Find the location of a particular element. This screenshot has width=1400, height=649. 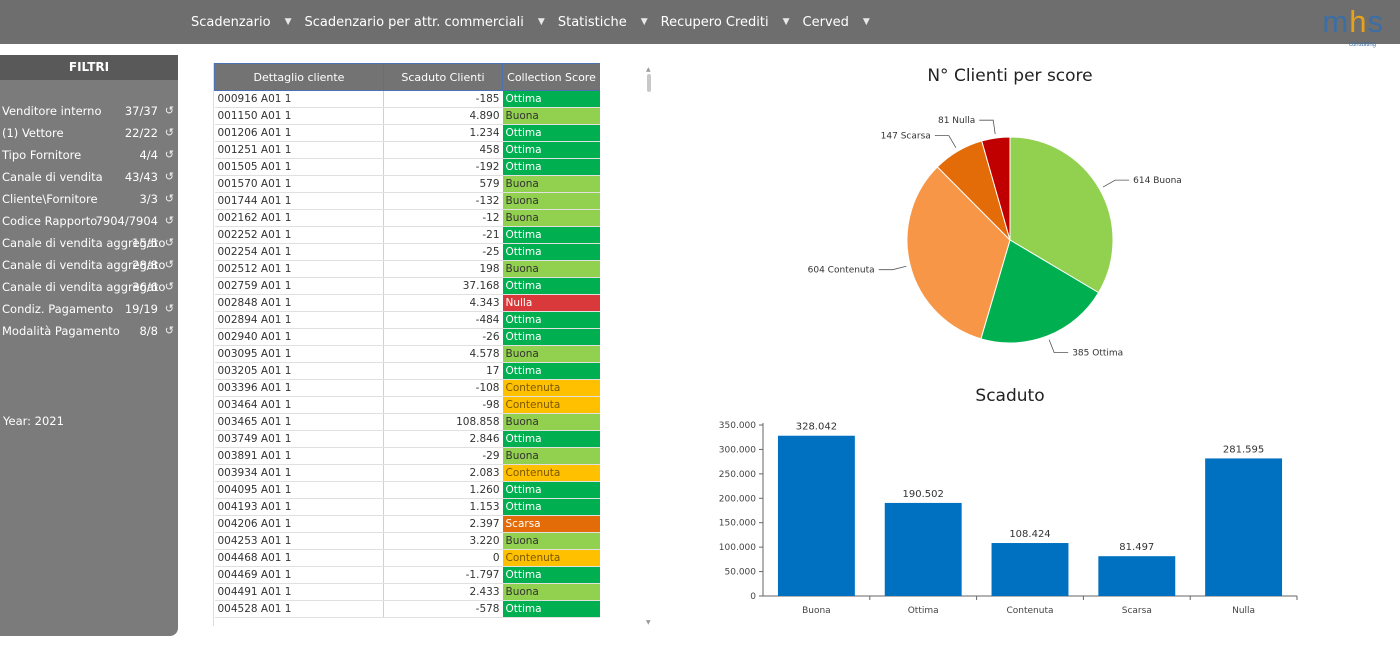

table-row: 002894 A01 1 -484 Ottima is located at coordinates (407, 320).